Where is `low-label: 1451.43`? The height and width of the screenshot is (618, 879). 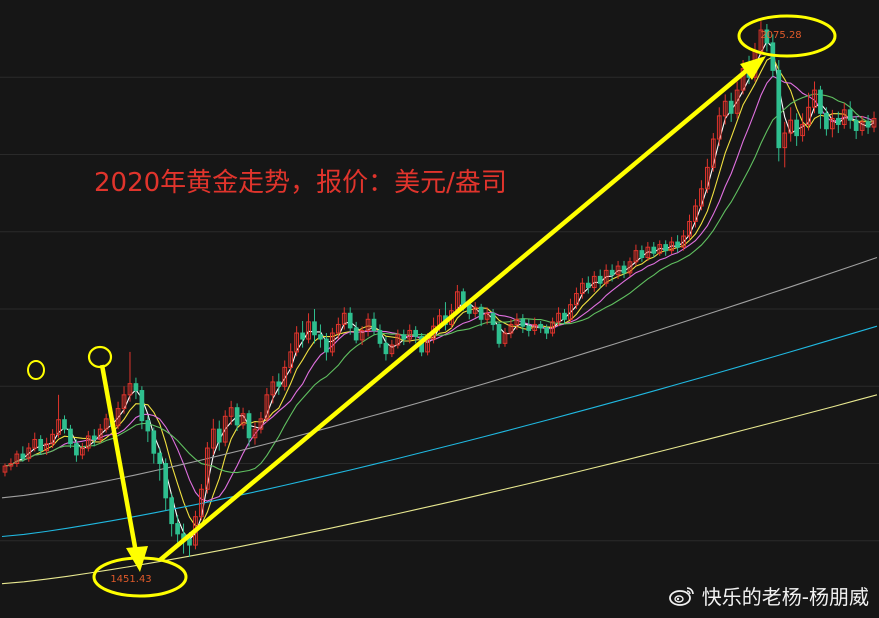
low-label: 1451.43 is located at coordinates (130, 579).